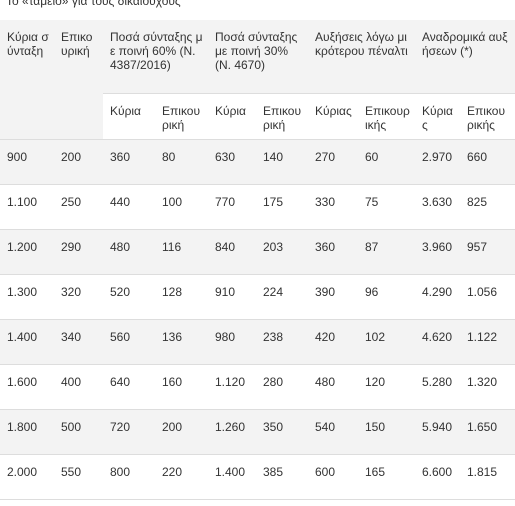  I want to click on cell: 770, so click(232, 207).